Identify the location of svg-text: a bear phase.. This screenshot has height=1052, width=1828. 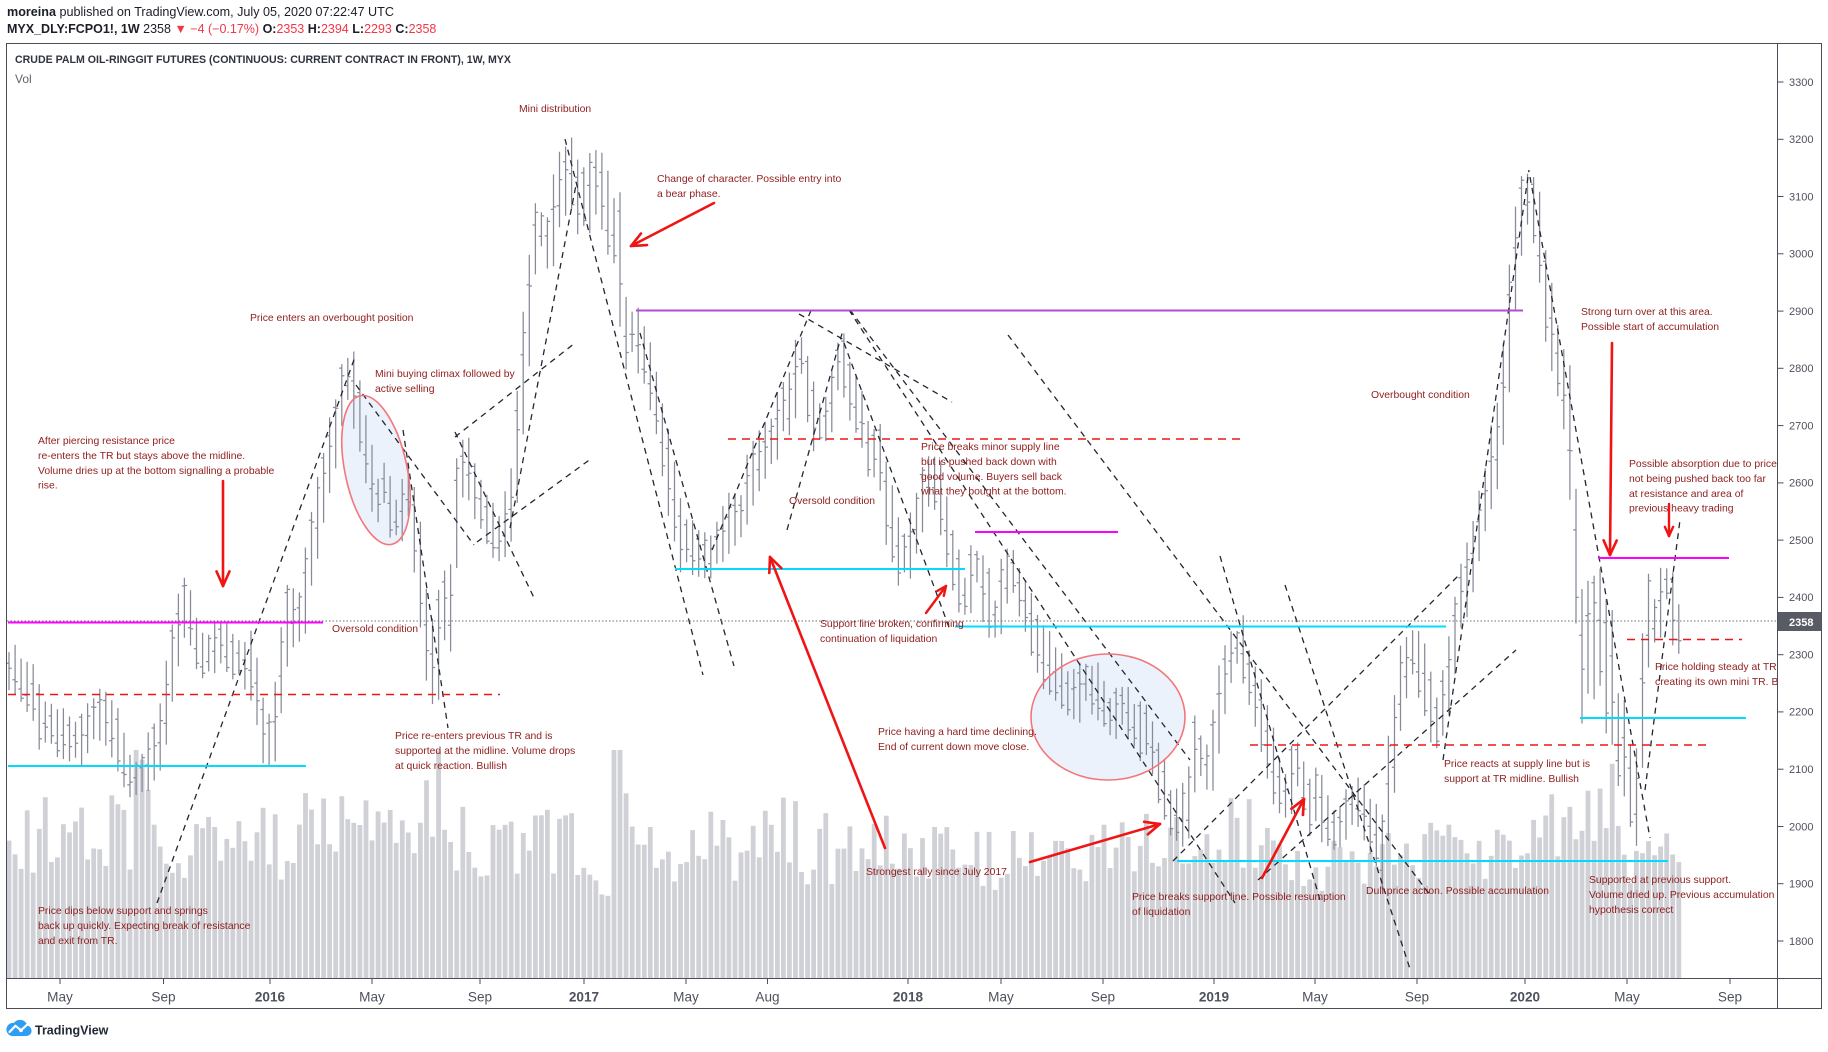
(689, 194).